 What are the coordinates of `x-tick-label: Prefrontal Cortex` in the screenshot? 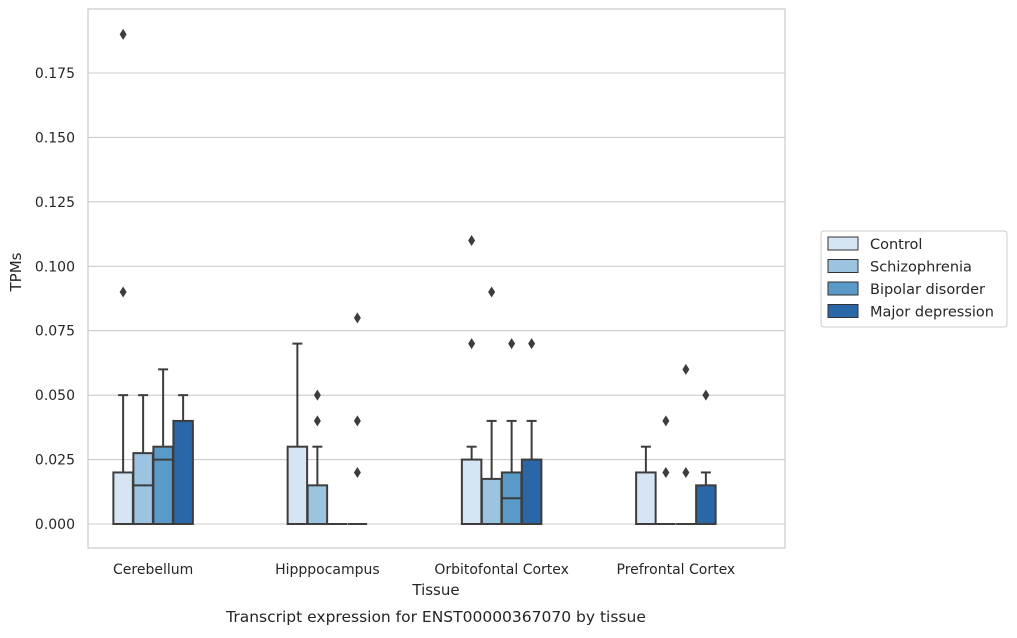 It's located at (676, 570).